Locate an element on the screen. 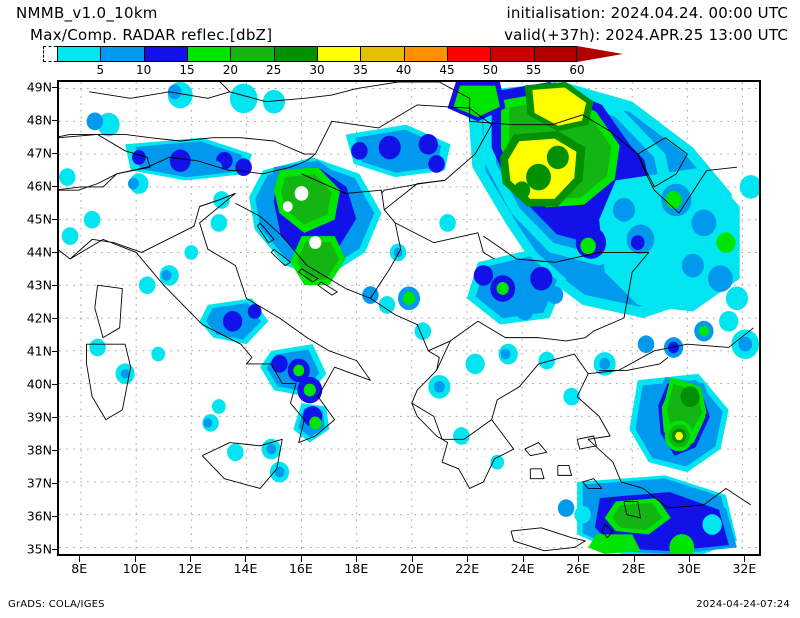 This screenshot has width=800, height=618. longitude-label: 20E is located at coordinates (411, 568).